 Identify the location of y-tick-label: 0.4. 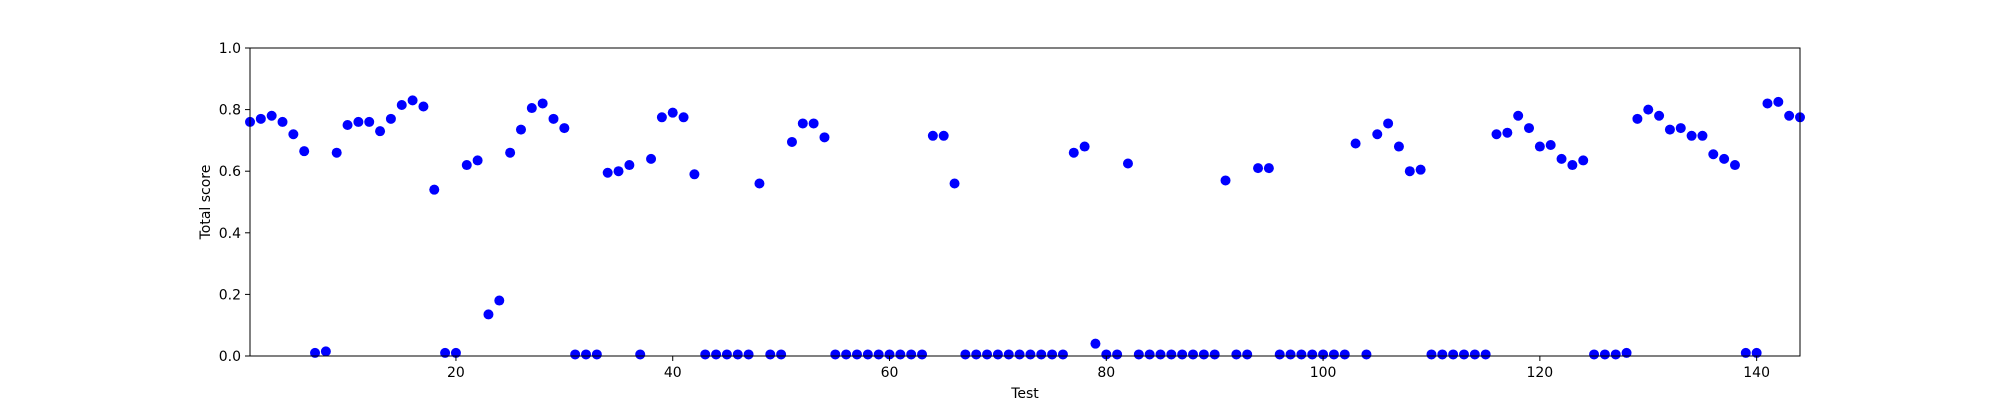
(230, 234).